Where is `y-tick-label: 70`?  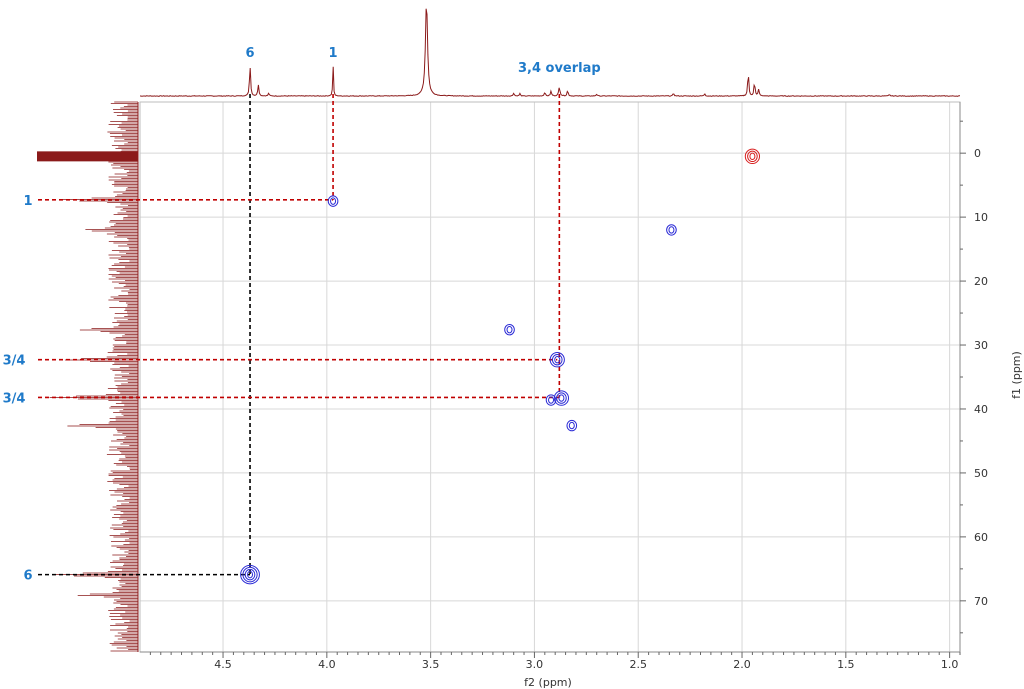 y-tick-label: 70 is located at coordinates (981, 601).